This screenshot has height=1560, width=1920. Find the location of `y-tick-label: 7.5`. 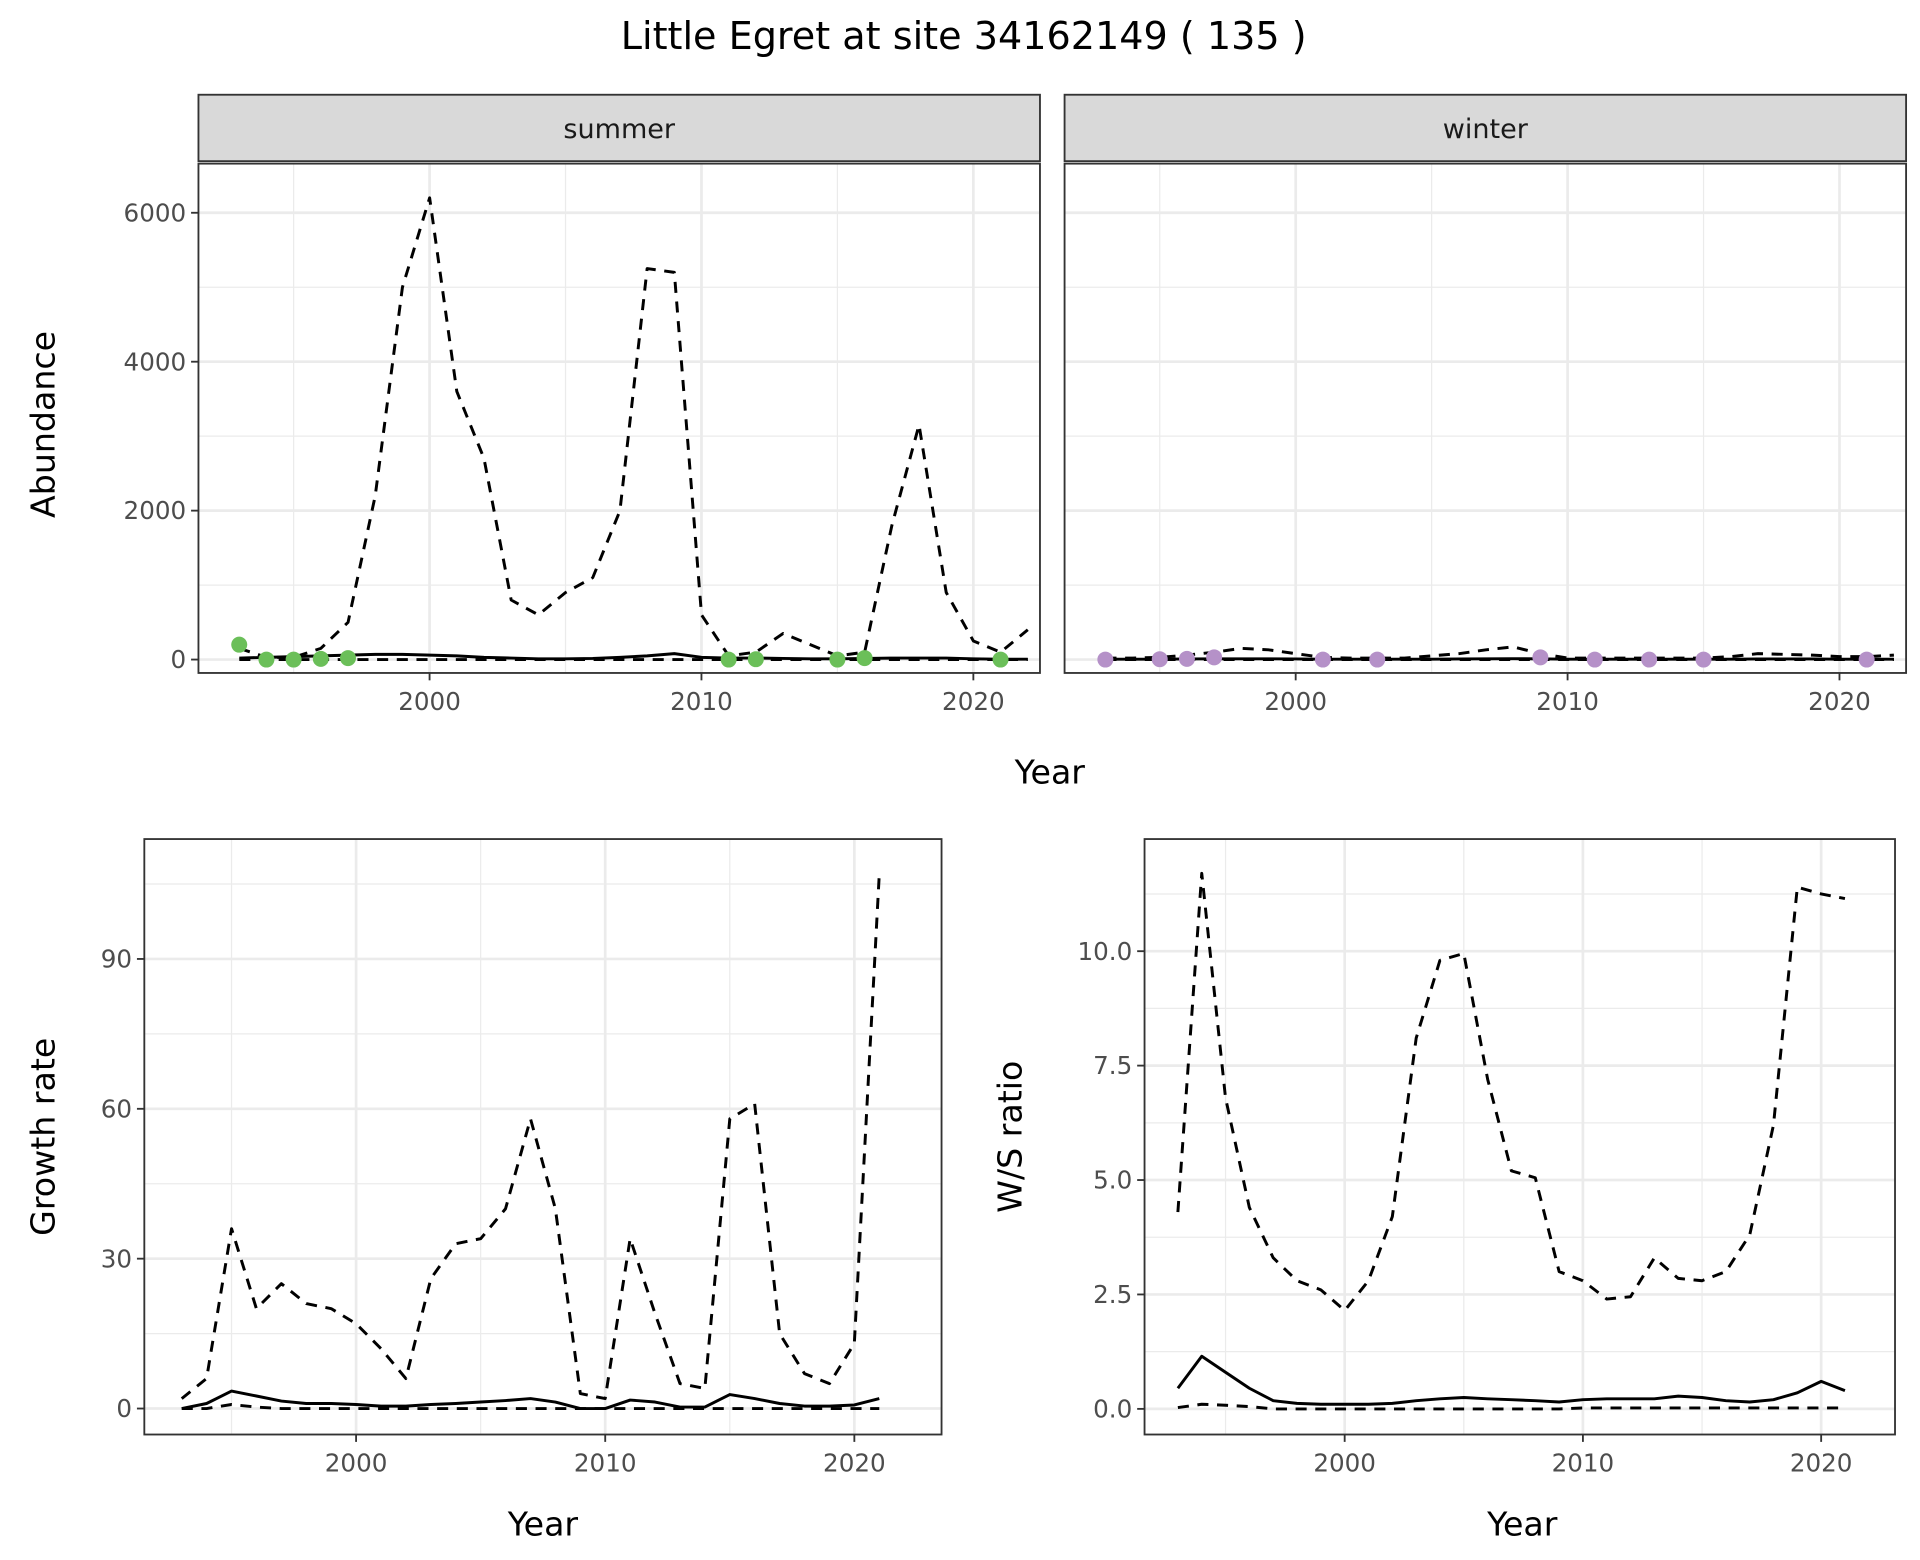

y-tick-label: 7.5 is located at coordinates (1112, 1065).